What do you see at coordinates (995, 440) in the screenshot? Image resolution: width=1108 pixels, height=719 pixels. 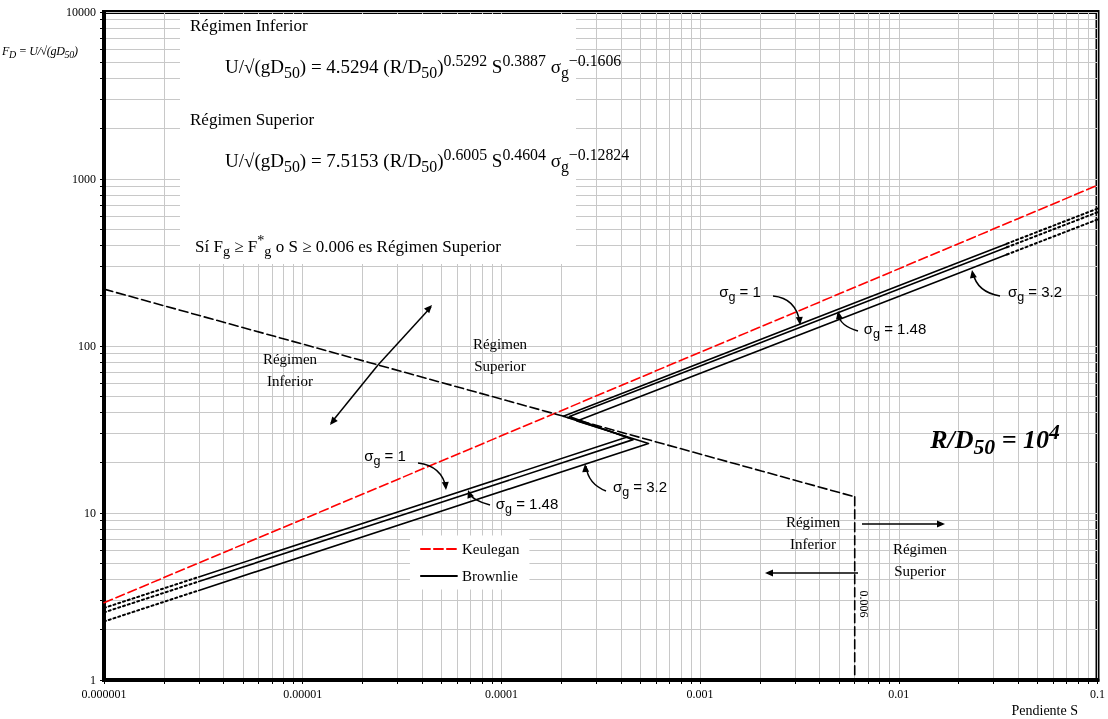 I see `annotation: R/D$_{50}$ = 10$^{4}$` at bounding box center [995, 440].